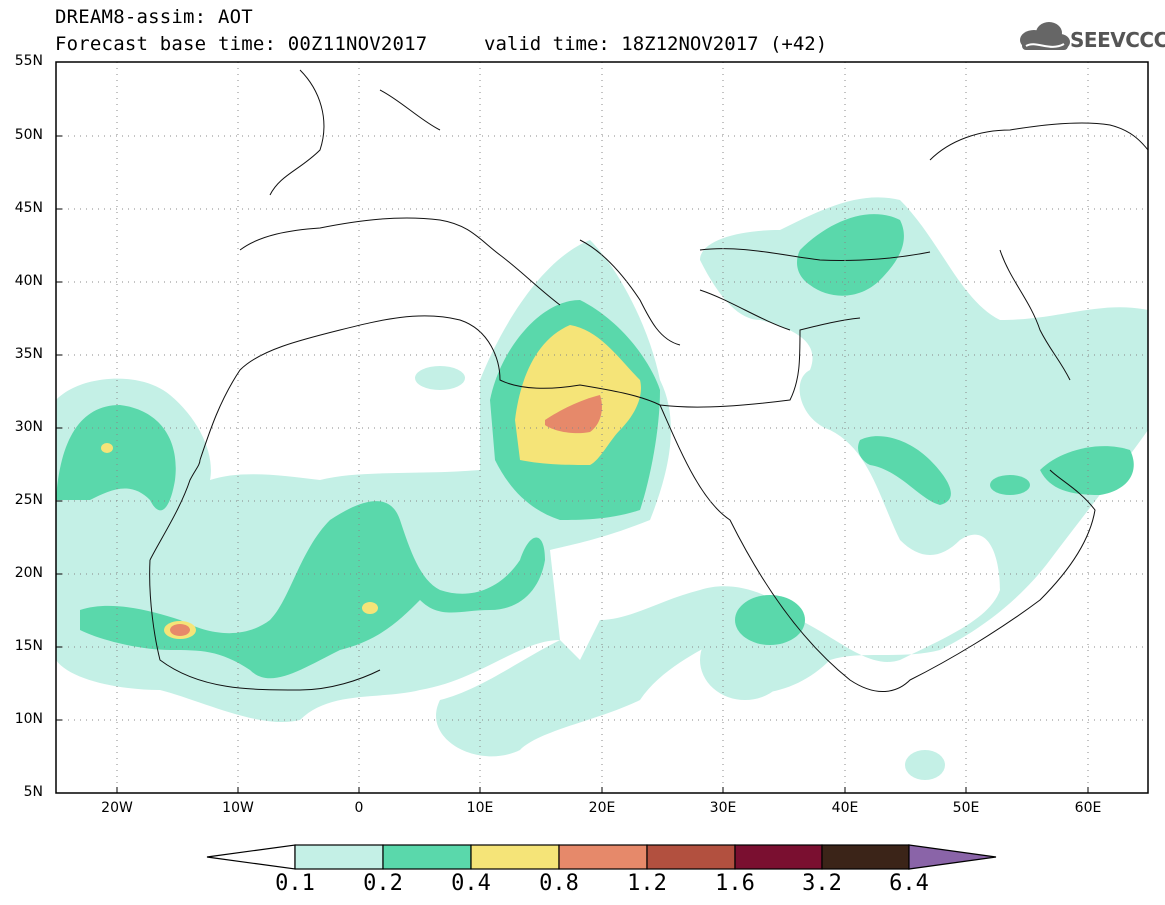  I want to click on colorbar-label: 1.2, so click(647, 883).